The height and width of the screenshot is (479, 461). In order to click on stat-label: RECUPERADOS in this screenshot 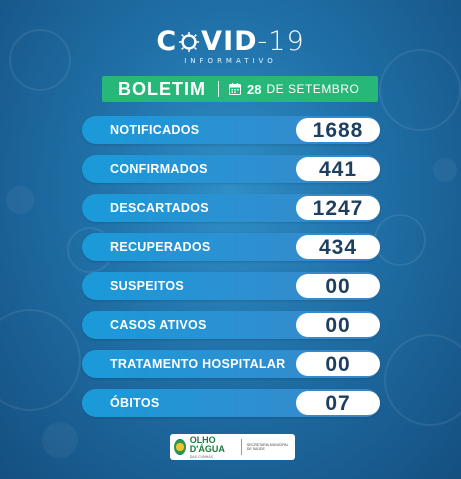, I will do `click(160, 247)`.